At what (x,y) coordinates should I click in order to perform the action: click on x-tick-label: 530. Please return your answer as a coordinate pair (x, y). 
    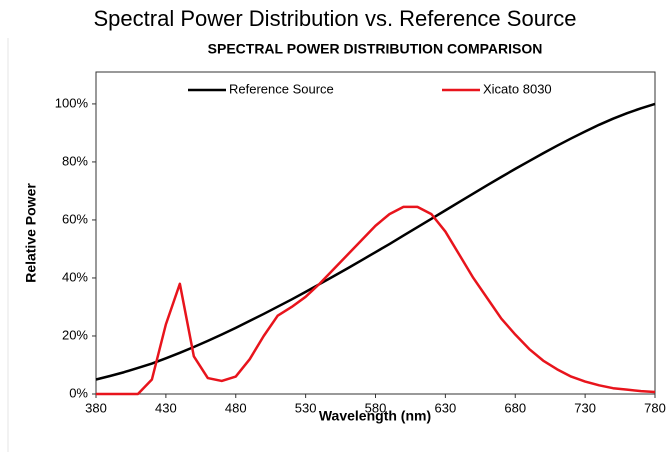
    Looking at the image, I should click on (306, 407).